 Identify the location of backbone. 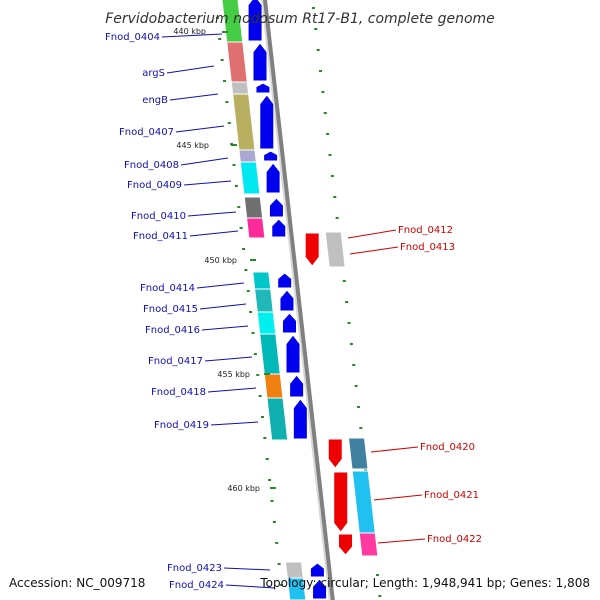
(297, 300).